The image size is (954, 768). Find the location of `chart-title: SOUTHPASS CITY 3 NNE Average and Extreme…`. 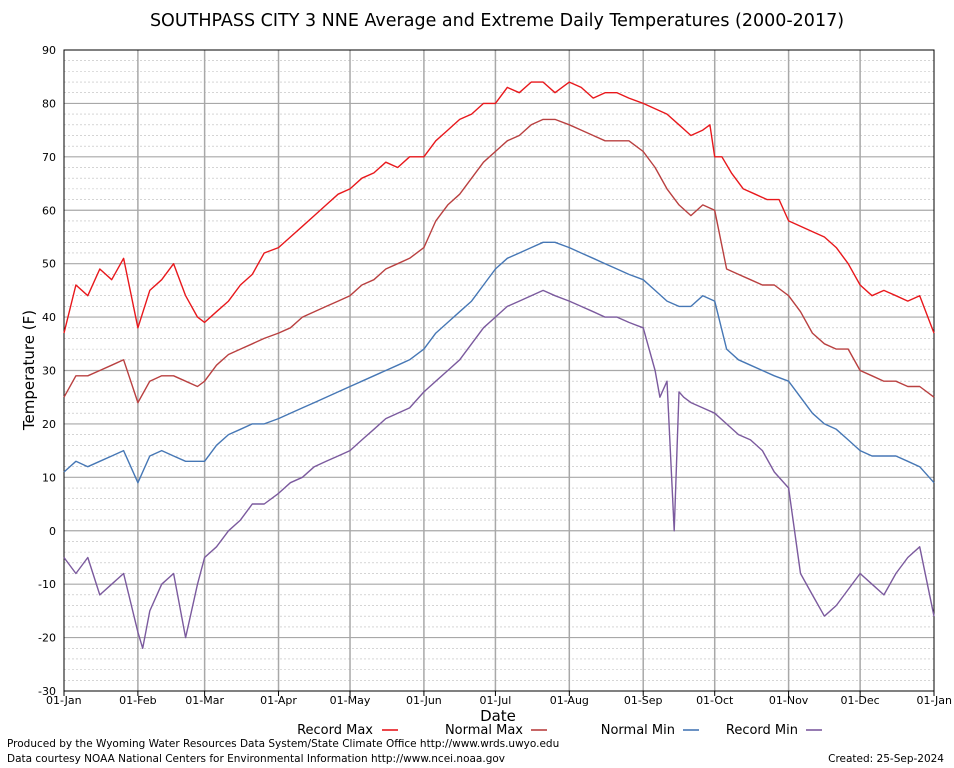

chart-title: SOUTHPASS CITY 3 NNE Average and Extreme… is located at coordinates (497, 21).